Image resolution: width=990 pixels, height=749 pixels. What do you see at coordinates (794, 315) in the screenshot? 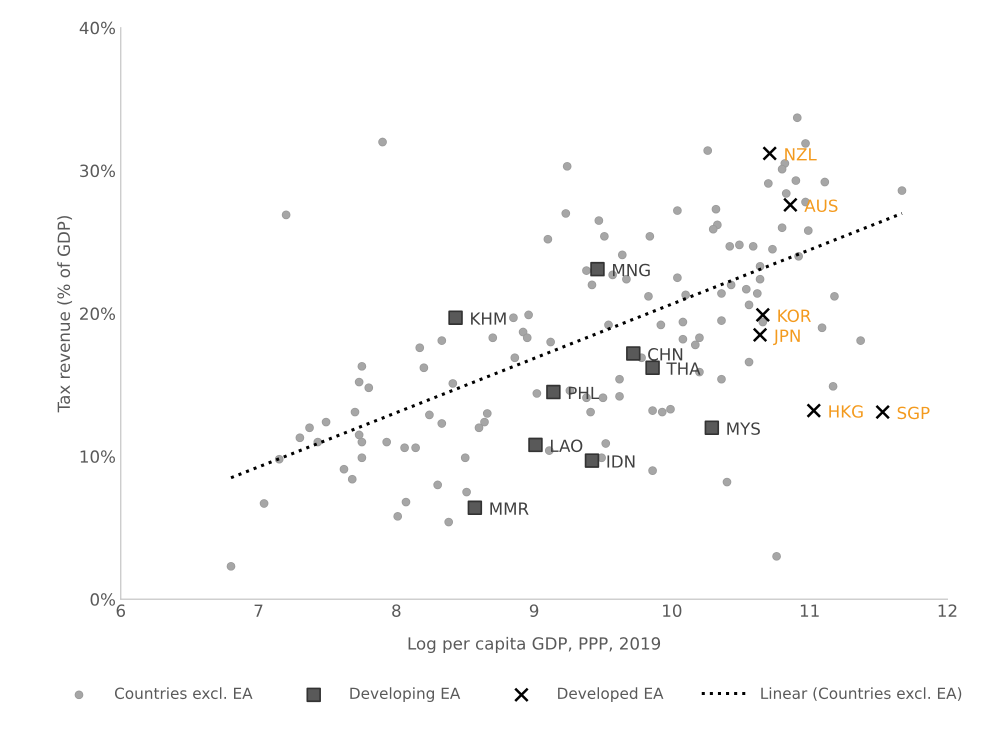
I see `annotation: KOR` at bounding box center [794, 315].